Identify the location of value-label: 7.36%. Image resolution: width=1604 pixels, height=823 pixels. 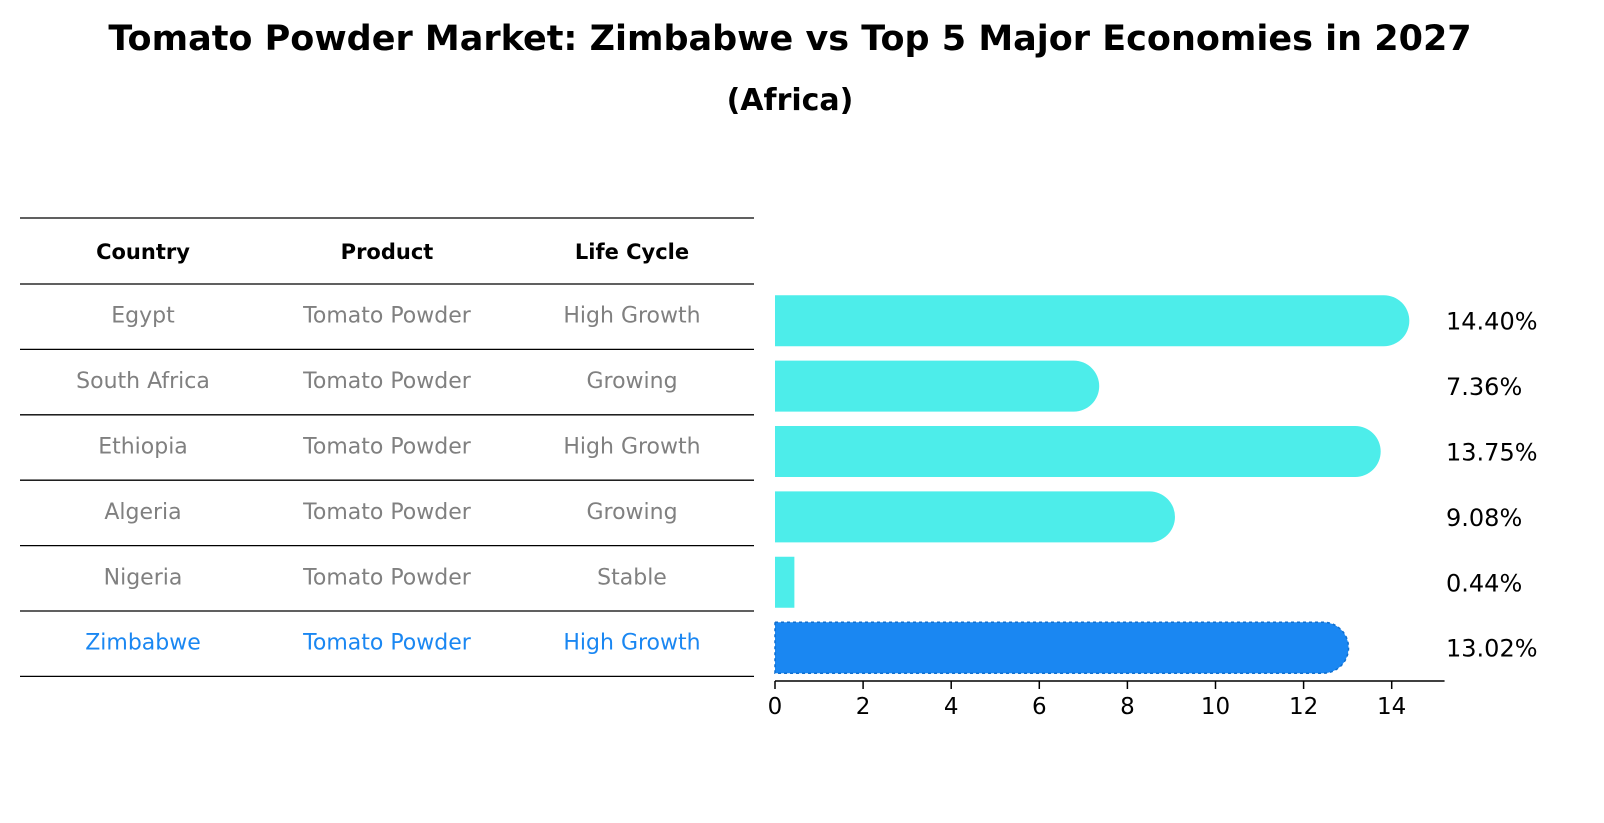
(1484, 387).